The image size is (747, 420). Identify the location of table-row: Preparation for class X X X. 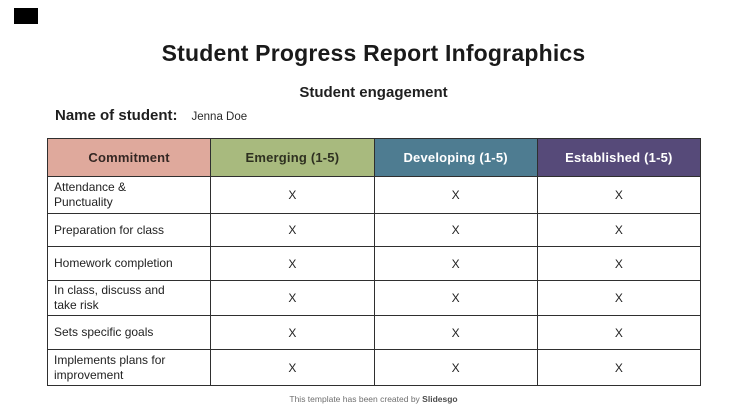
(374, 230).